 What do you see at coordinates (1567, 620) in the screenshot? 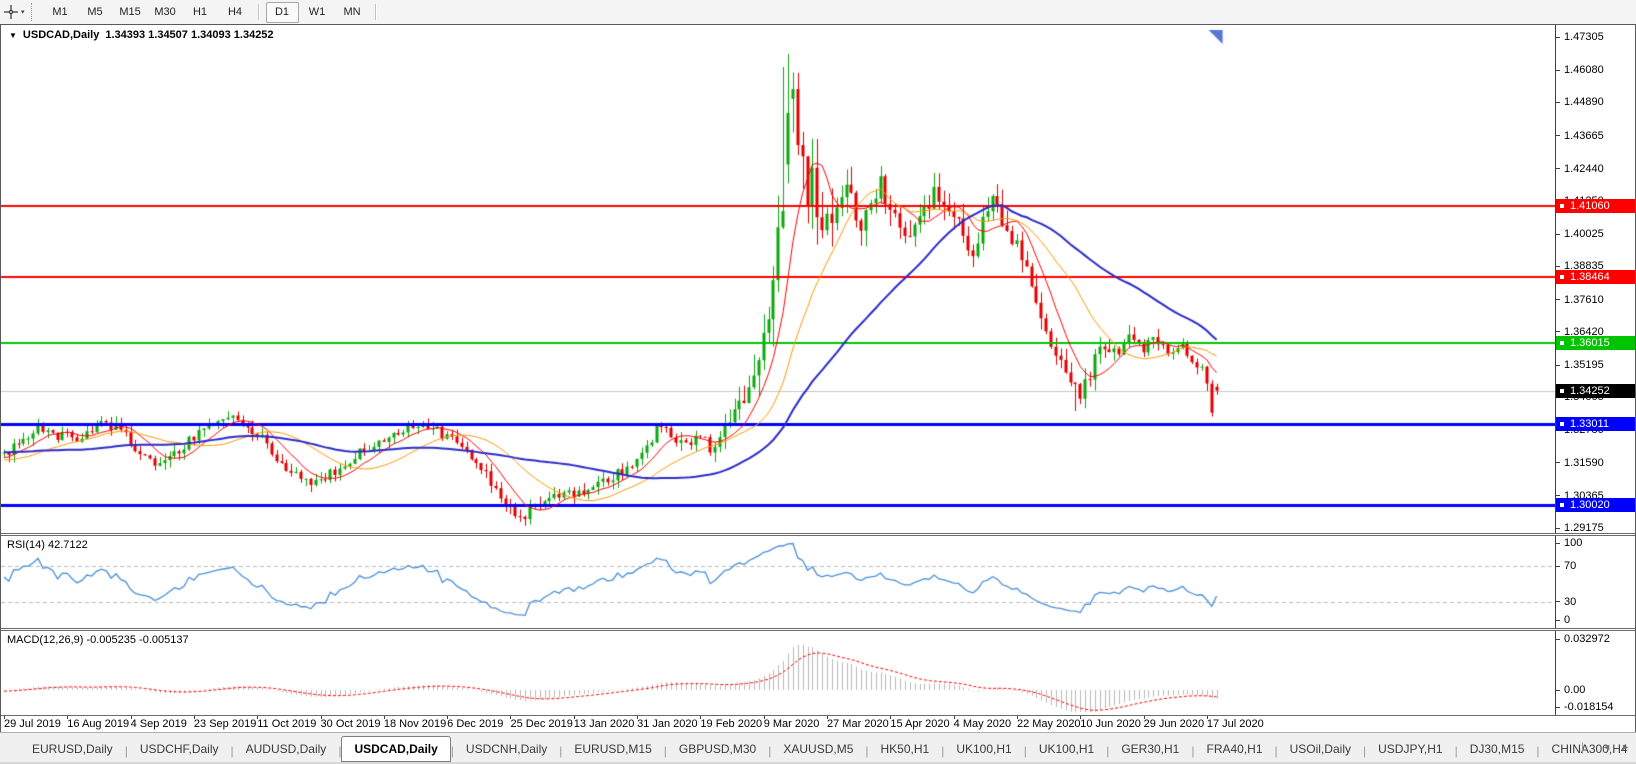
I see `rsi-axis-label: 0` at bounding box center [1567, 620].